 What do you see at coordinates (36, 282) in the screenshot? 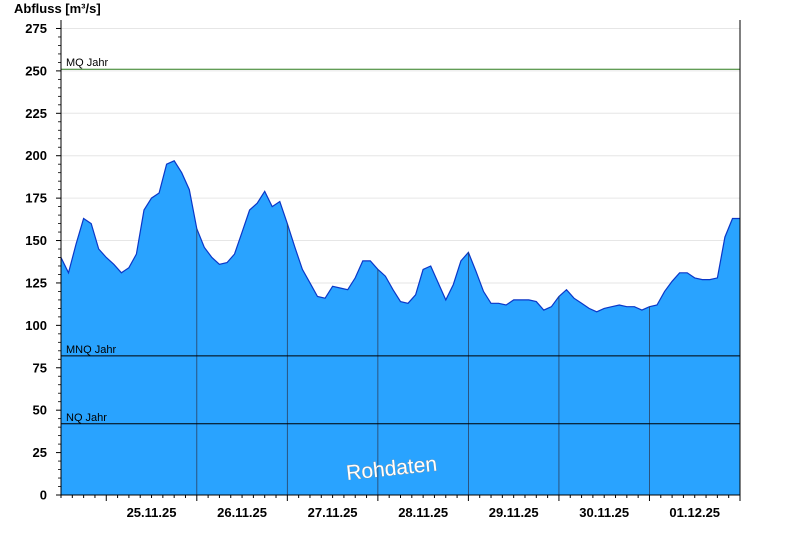
I see `y-tick-label: 125` at bounding box center [36, 282].